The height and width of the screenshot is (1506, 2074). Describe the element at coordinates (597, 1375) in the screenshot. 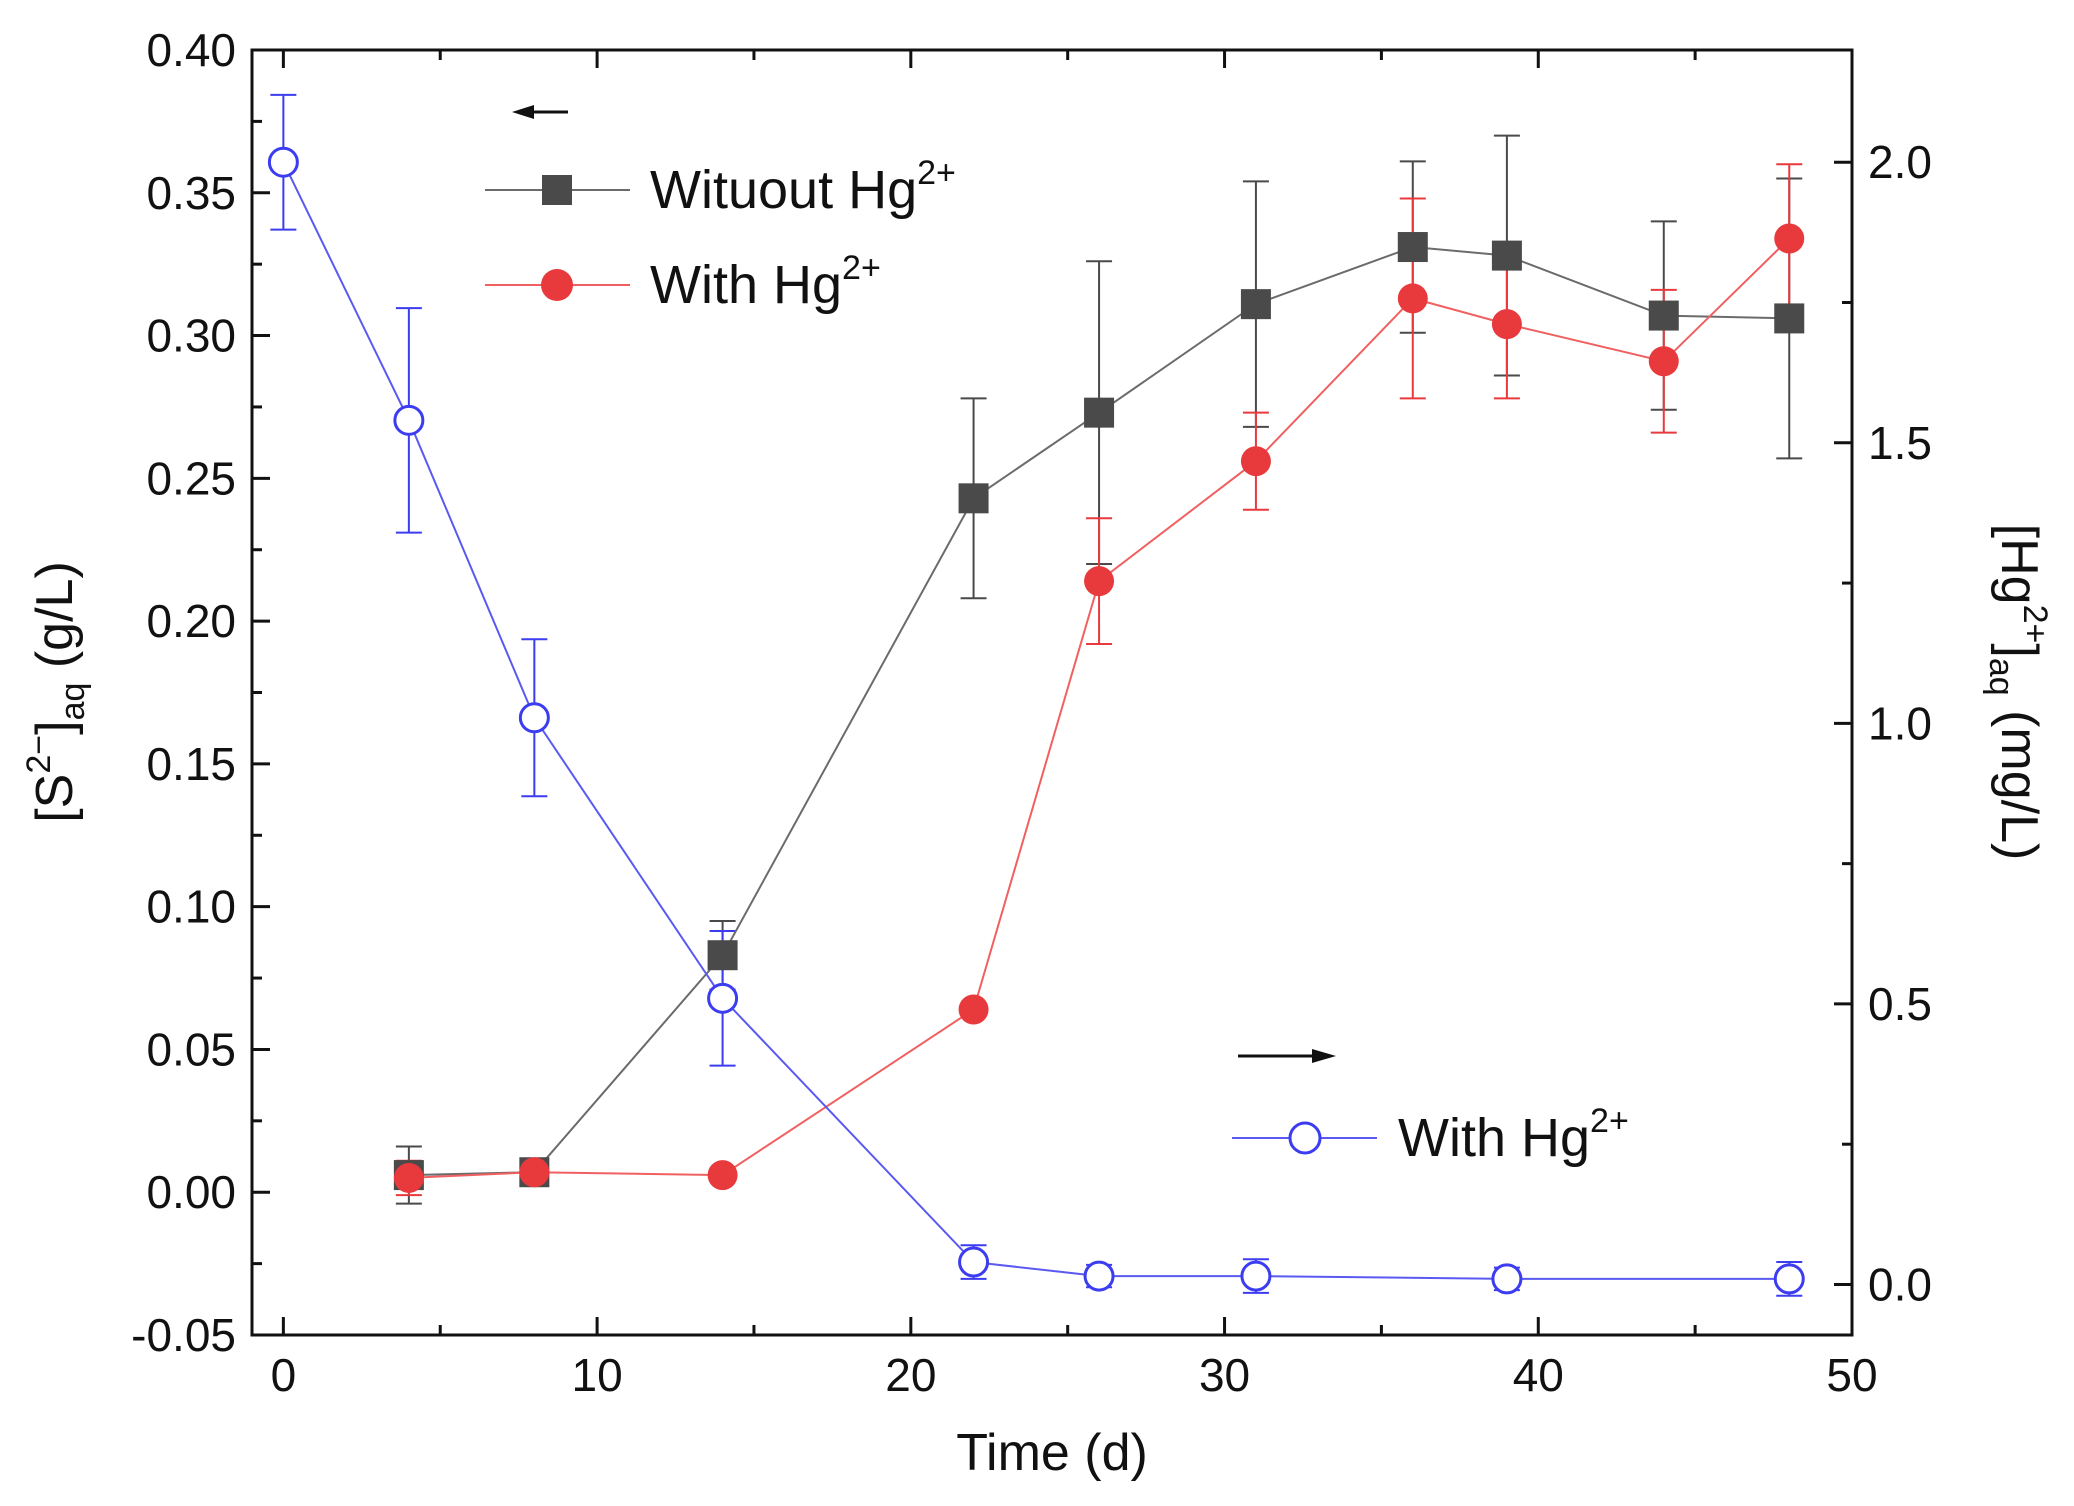

I see `x-tick-label: 10` at that location.